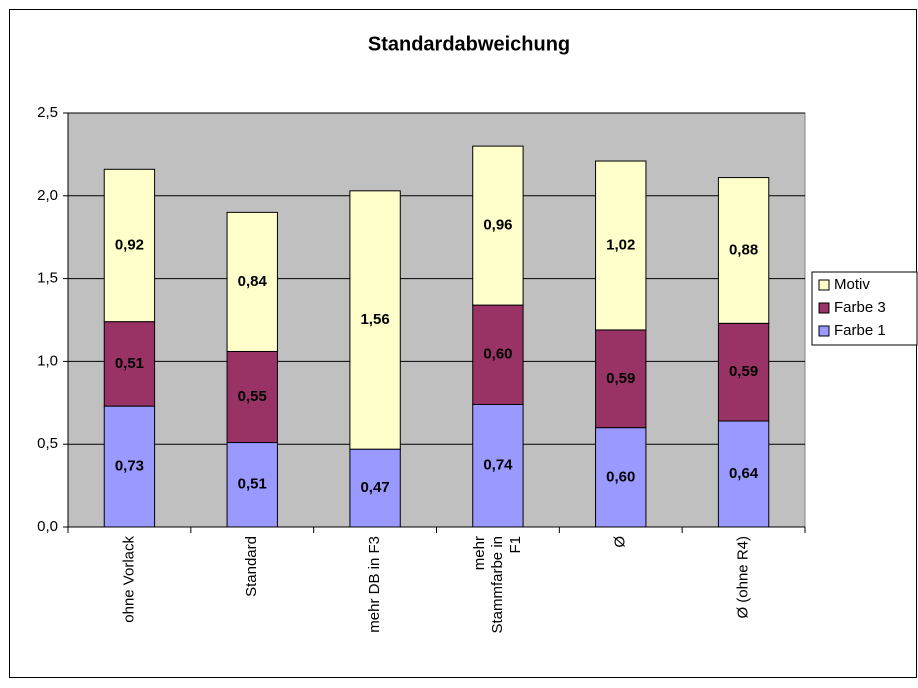  I want to click on value-label: 1,56, so click(374, 319).